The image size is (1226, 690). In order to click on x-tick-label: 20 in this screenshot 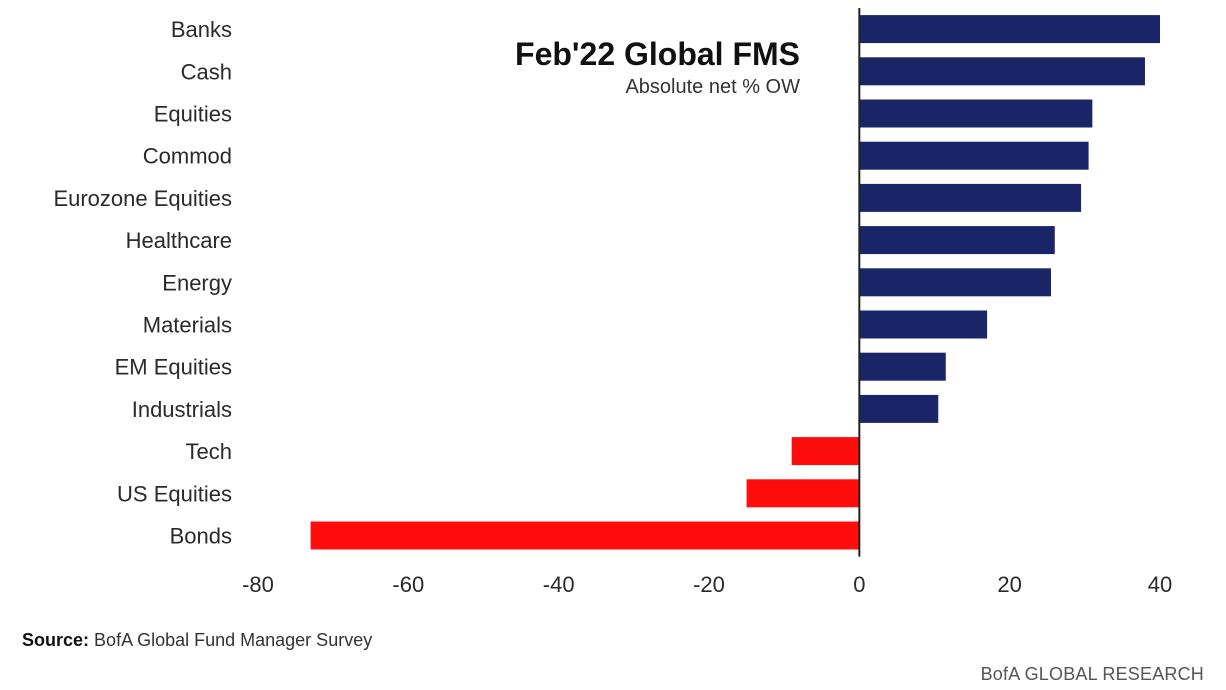, I will do `click(1009, 584)`.